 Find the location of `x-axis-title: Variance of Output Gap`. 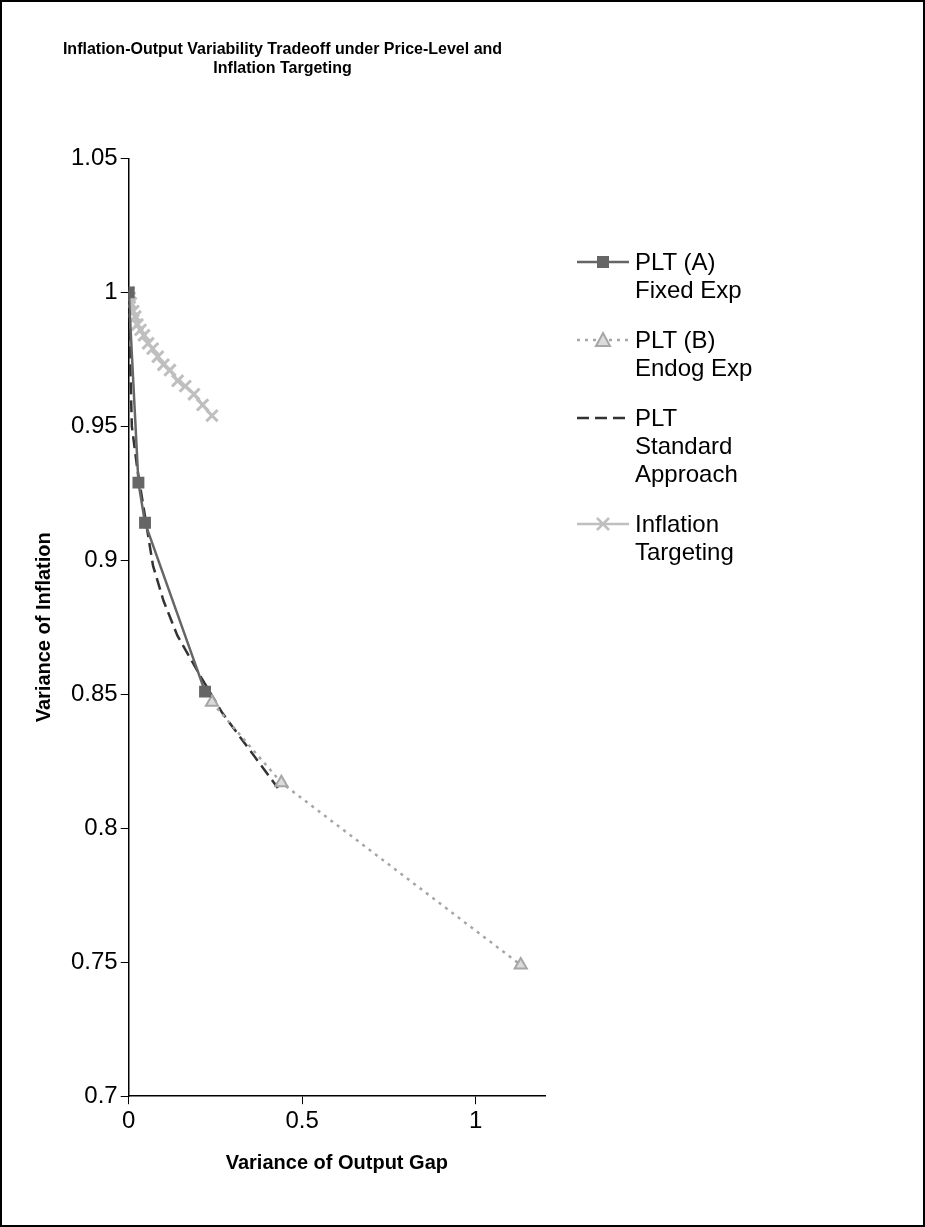

x-axis-title: Variance of Output Gap is located at coordinates (336, 1161).